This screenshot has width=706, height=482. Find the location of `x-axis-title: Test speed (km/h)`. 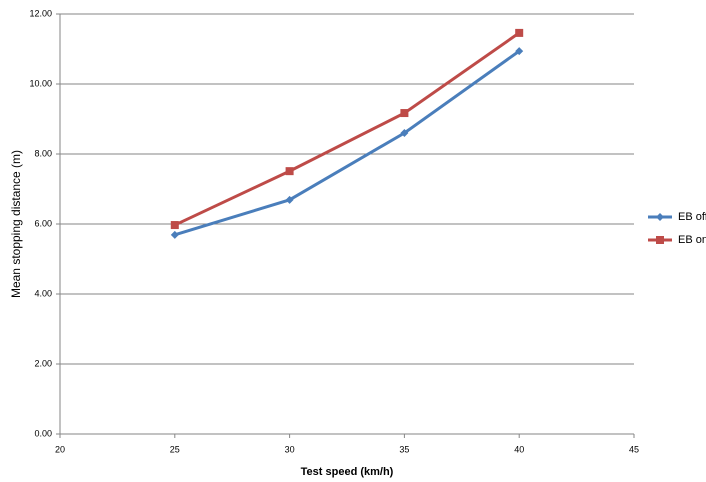

x-axis-title: Test speed (km/h) is located at coordinates (347, 472).